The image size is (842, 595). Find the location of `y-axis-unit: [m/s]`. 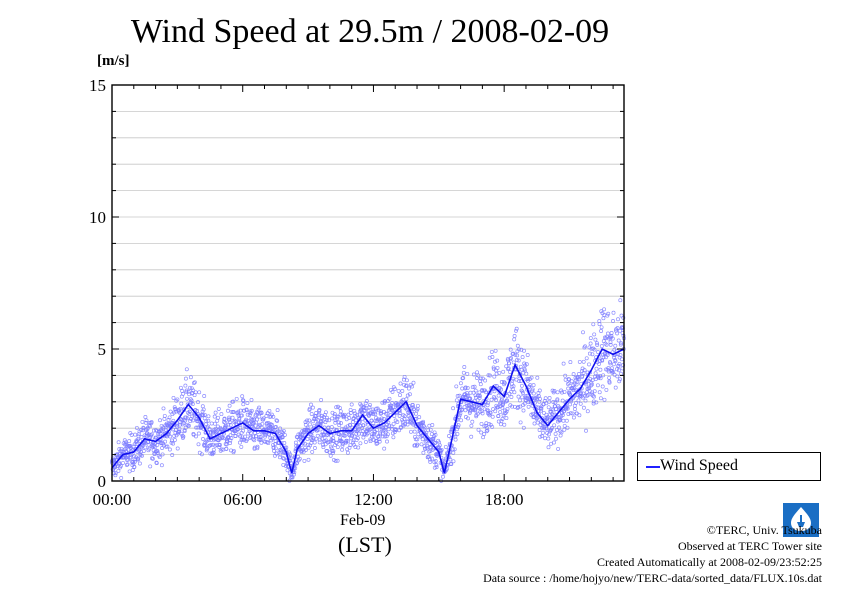

y-axis-unit: [m/s] is located at coordinates (113, 61).